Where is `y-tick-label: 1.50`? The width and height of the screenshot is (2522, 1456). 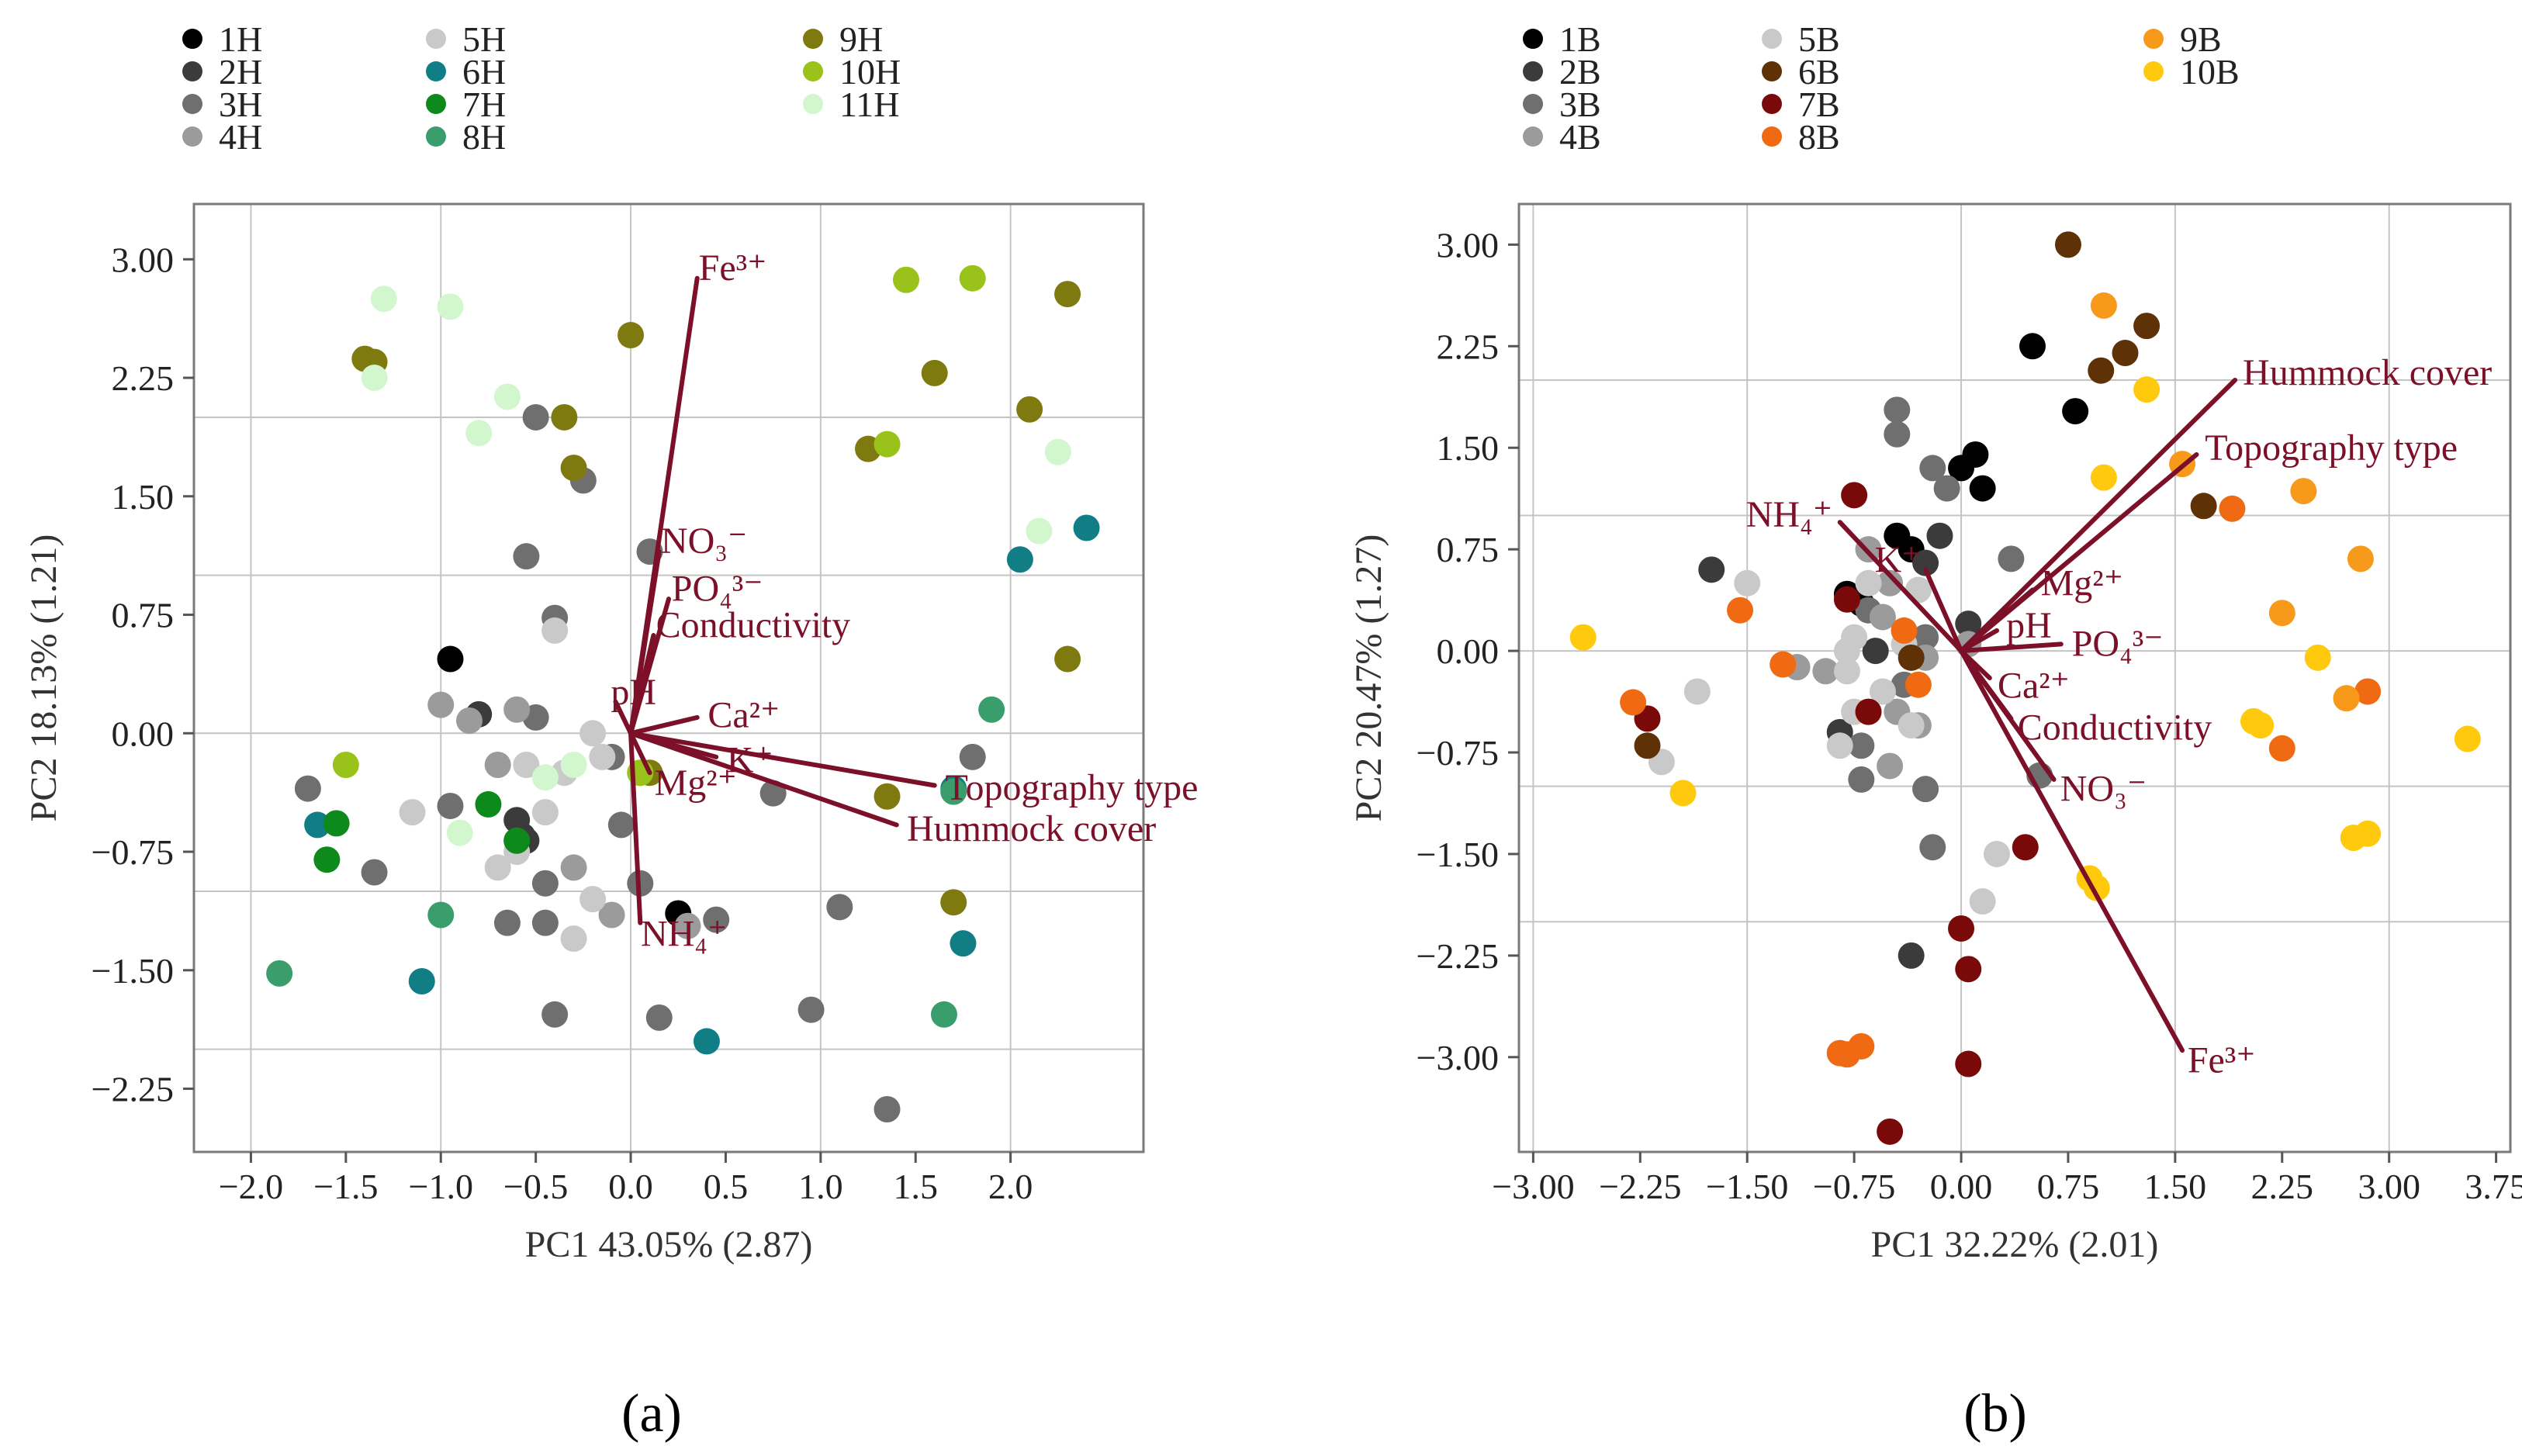
y-tick-label: 1.50 is located at coordinates (1468, 448).